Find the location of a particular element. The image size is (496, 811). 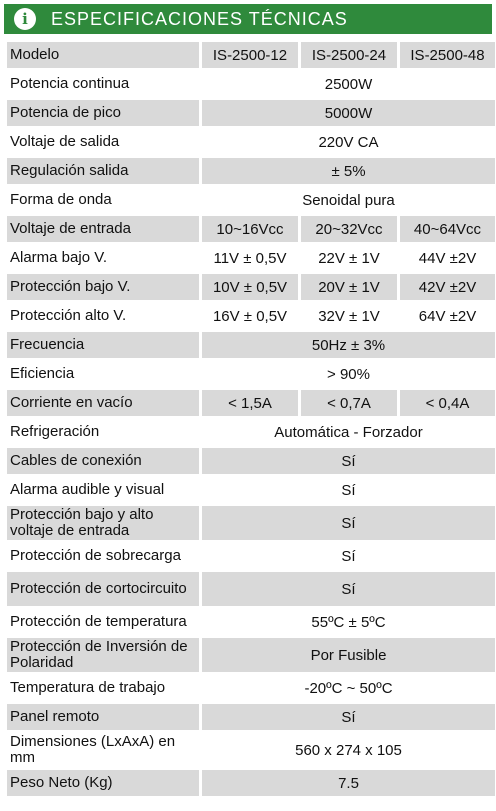

spec-value: 64V ±2V is located at coordinates (447, 316).